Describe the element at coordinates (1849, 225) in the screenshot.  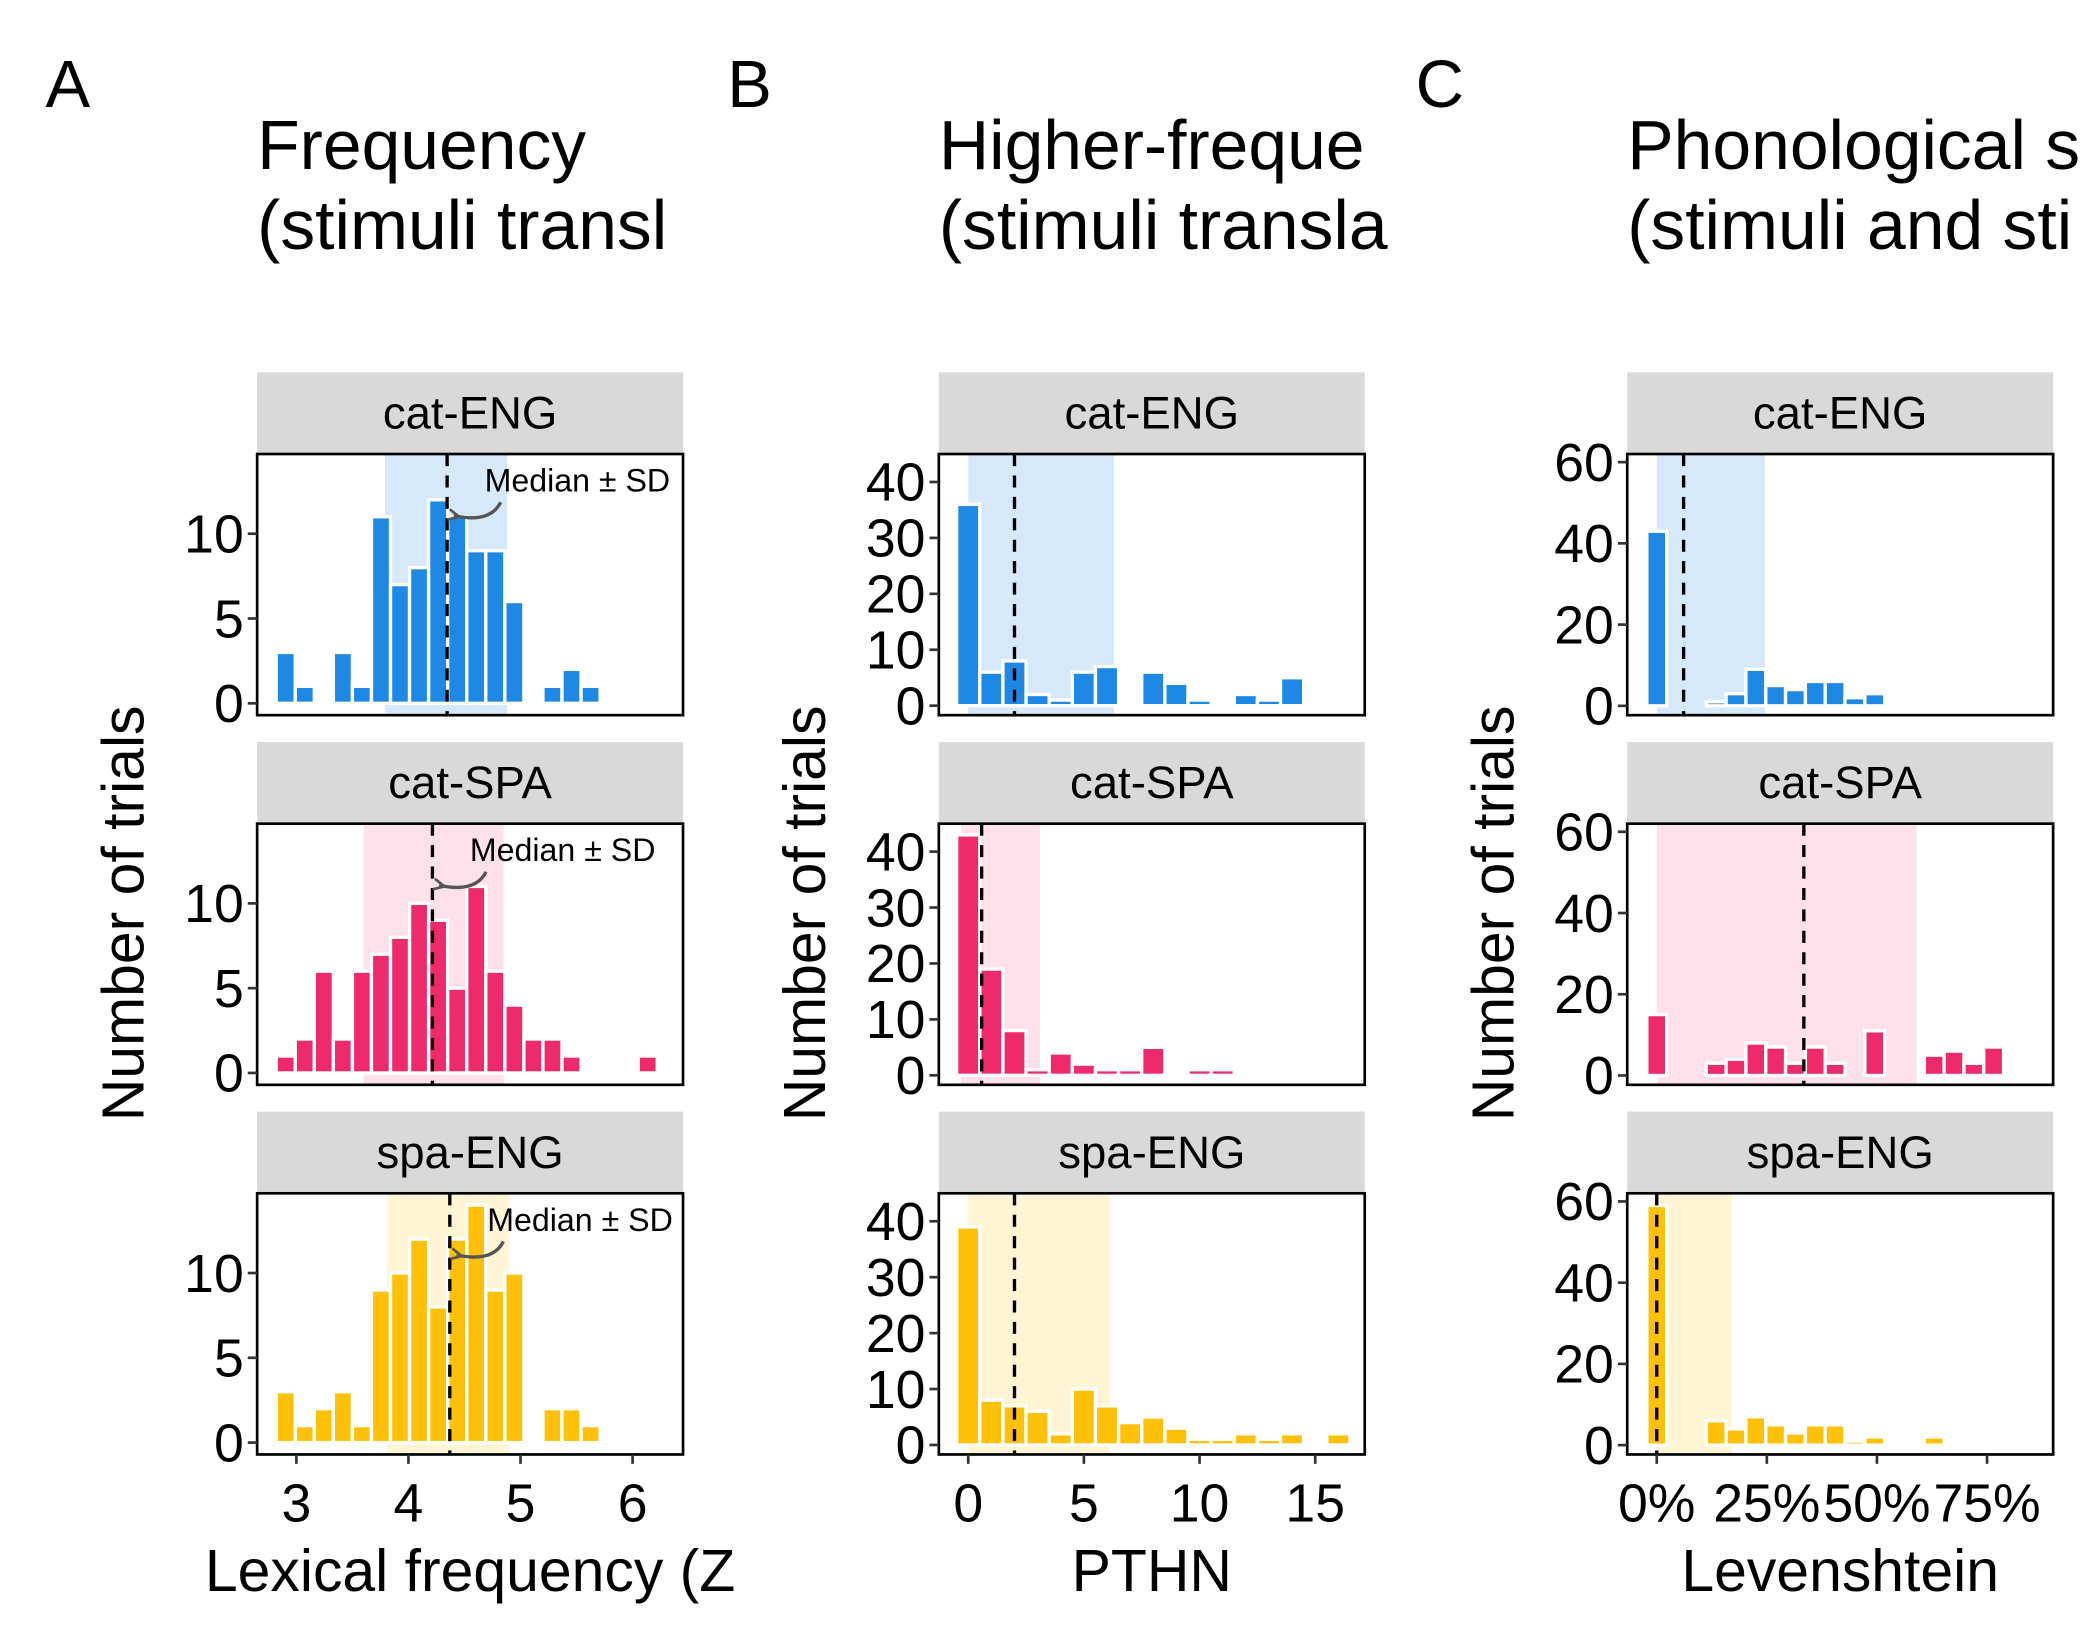
I see `panel-title: (stimuli and sti` at that location.